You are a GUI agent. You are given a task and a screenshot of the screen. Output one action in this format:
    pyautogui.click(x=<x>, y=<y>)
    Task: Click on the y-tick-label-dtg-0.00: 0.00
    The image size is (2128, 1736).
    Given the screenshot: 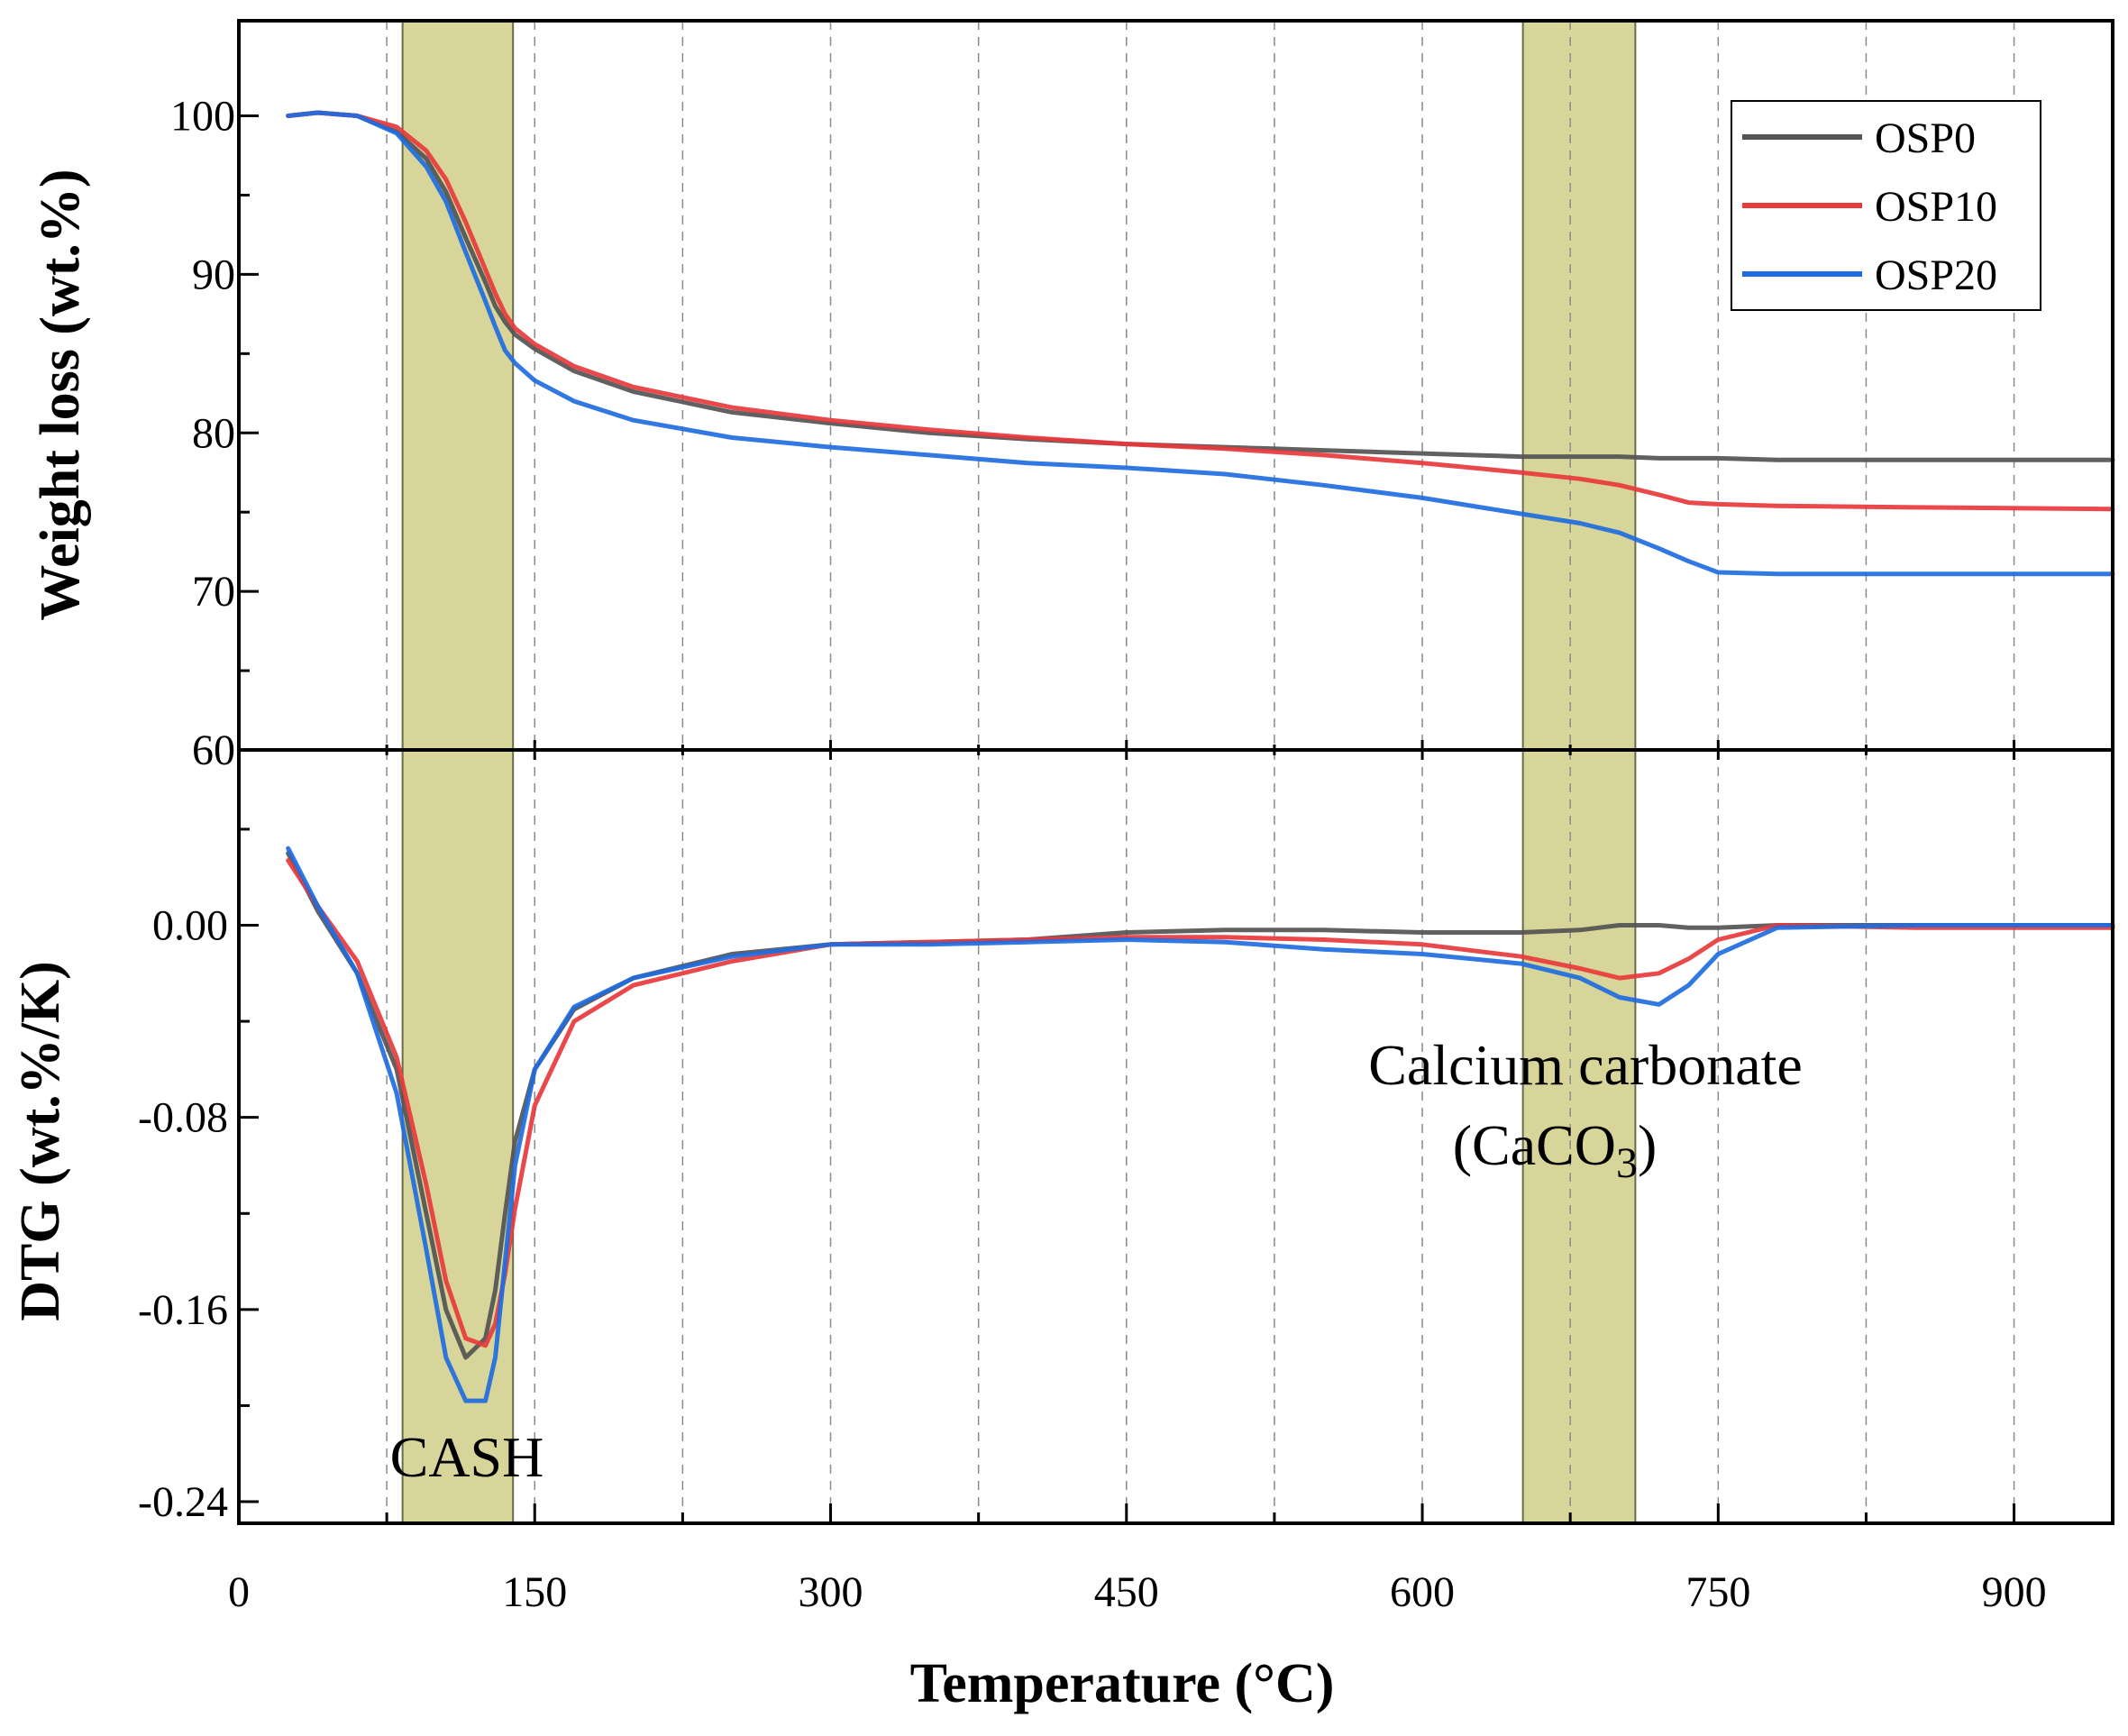 What is the action you would take?
    pyautogui.click(x=190, y=926)
    